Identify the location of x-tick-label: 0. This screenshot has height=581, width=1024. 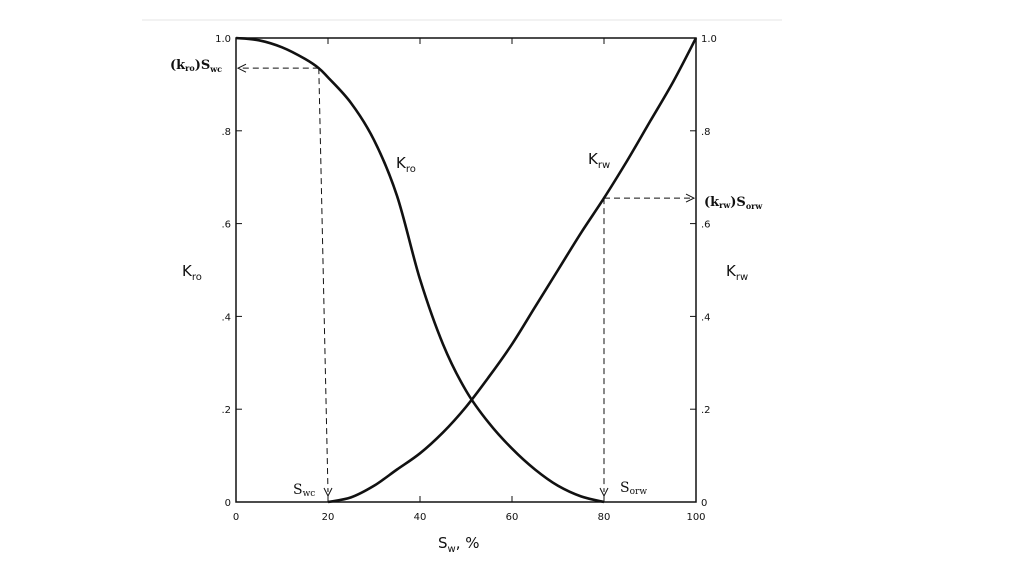
(236, 517).